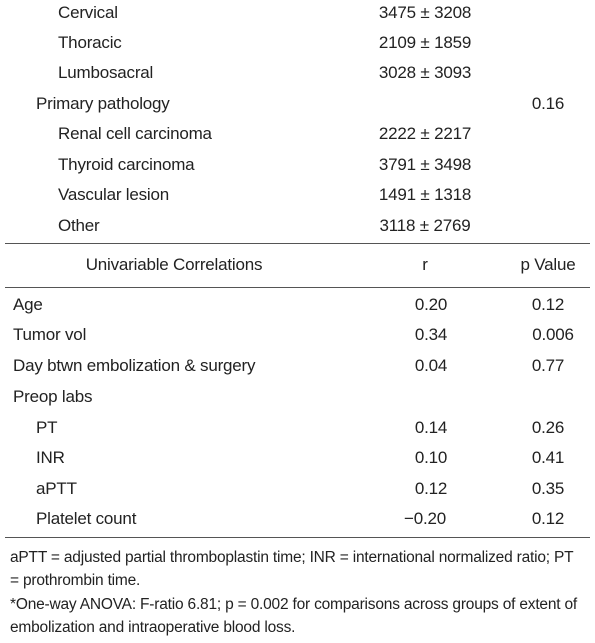 This screenshot has width=595, height=643. Describe the element at coordinates (431, 365) in the screenshot. I see `cell: 0.04` at that location.